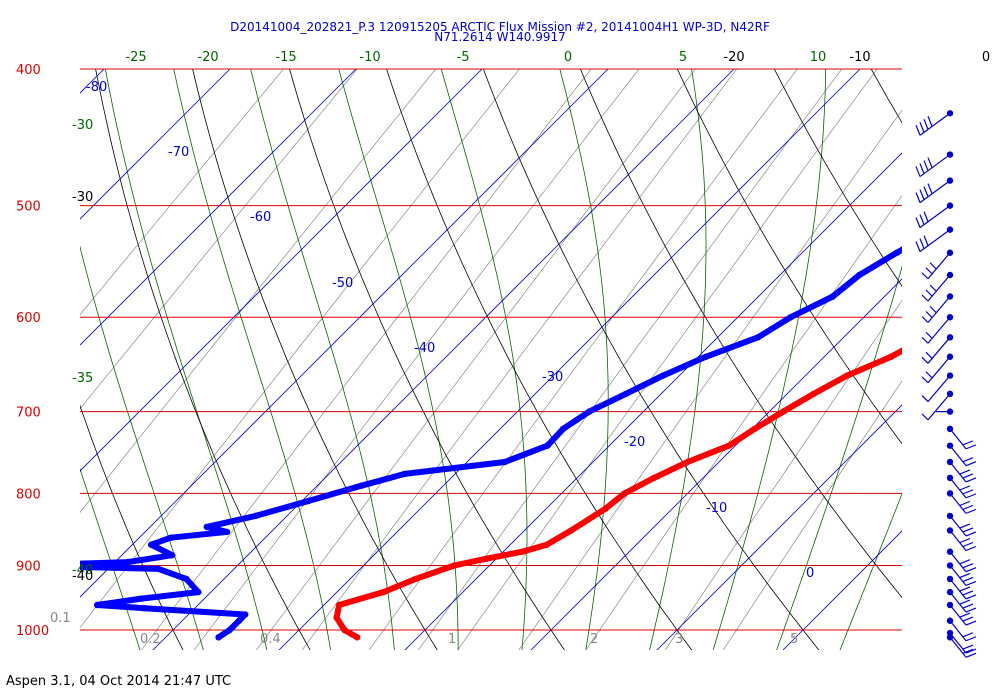 The height and width of the screenshot is (700, 1000). Describe the element at coordinates (28, 70) in the screenshot. I see `pressure-tick-label: 400` at that location.